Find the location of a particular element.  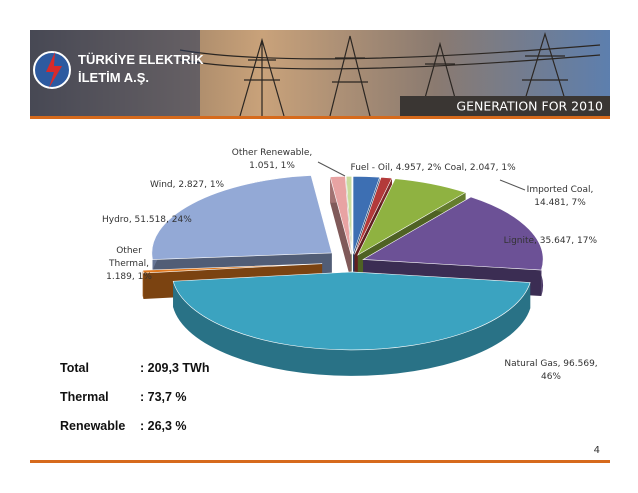

towers is located at coordinates (390, 74).